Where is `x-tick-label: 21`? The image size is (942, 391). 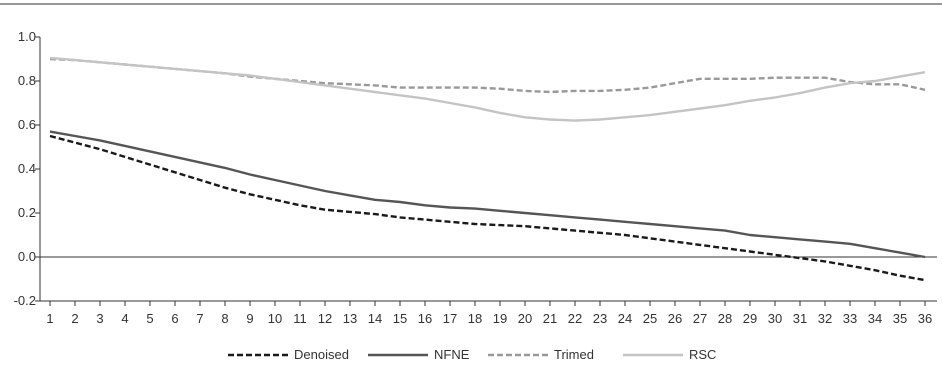
x-tick-label: 21 is located at coordinates (550, 318).